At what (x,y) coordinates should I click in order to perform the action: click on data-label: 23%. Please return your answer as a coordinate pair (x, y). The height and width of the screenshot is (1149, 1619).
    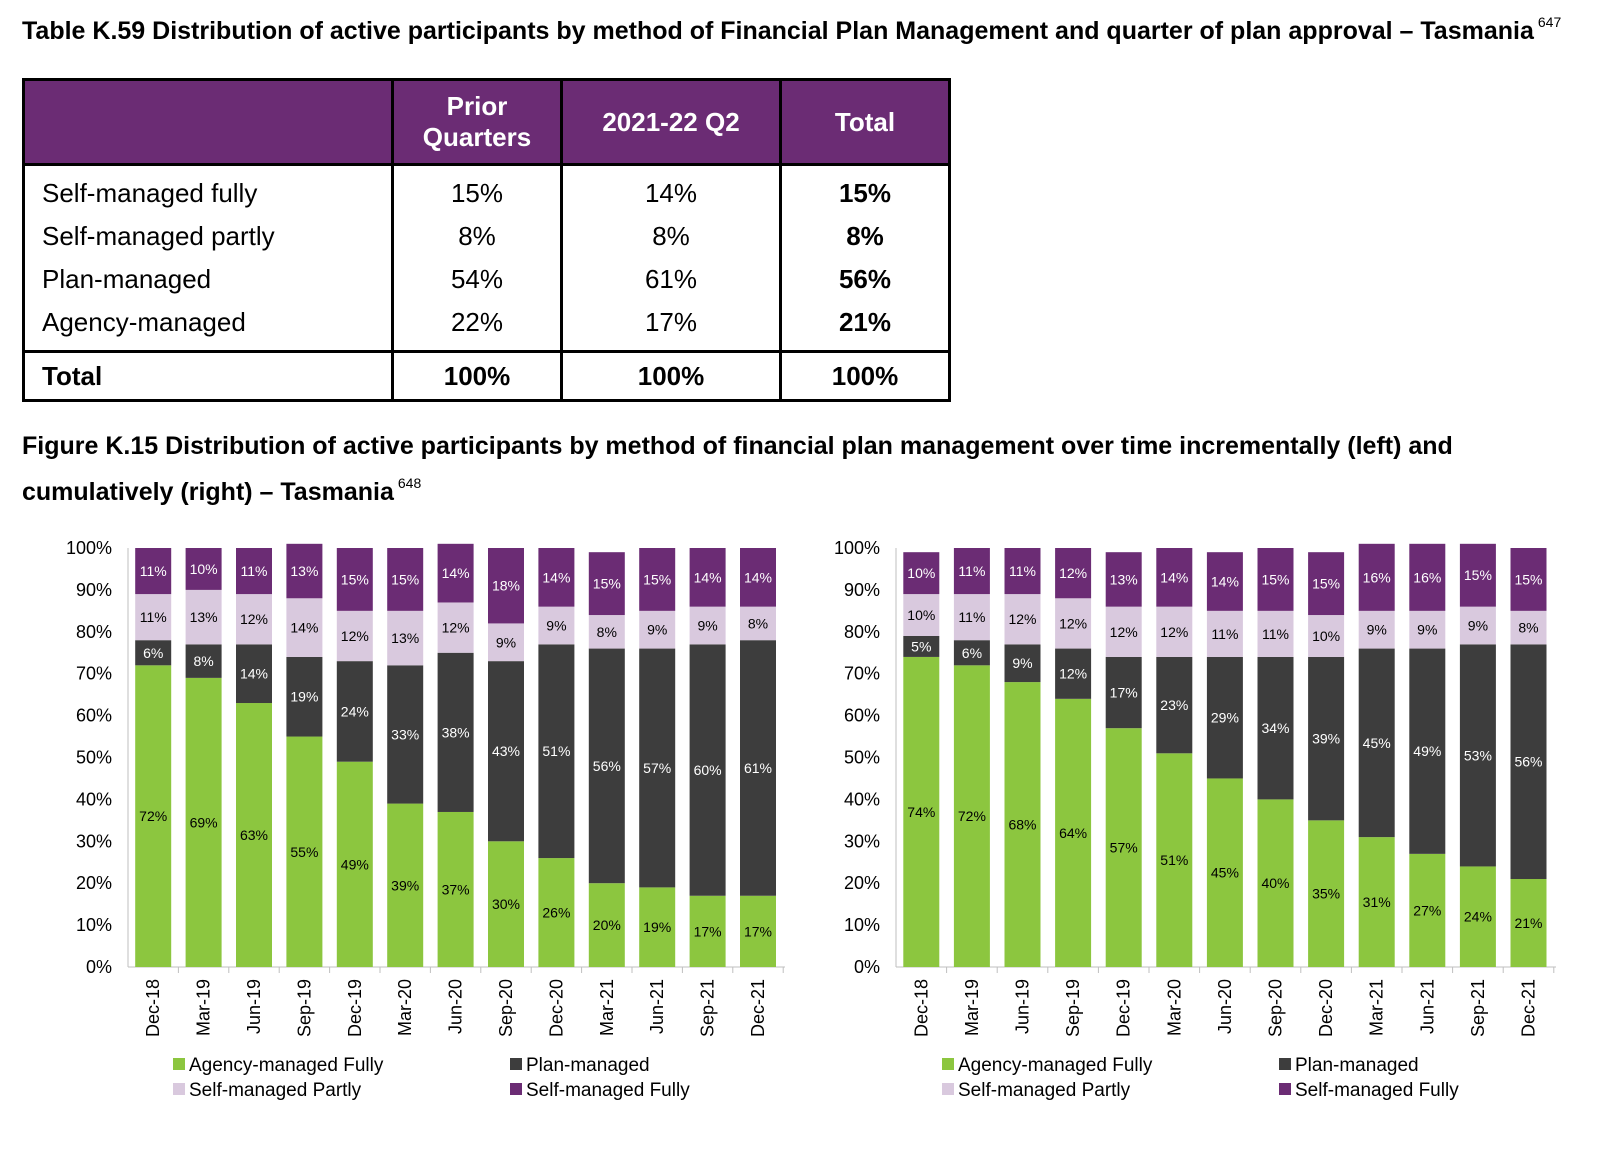
    Looking at the image, I should click on (1174, 705).